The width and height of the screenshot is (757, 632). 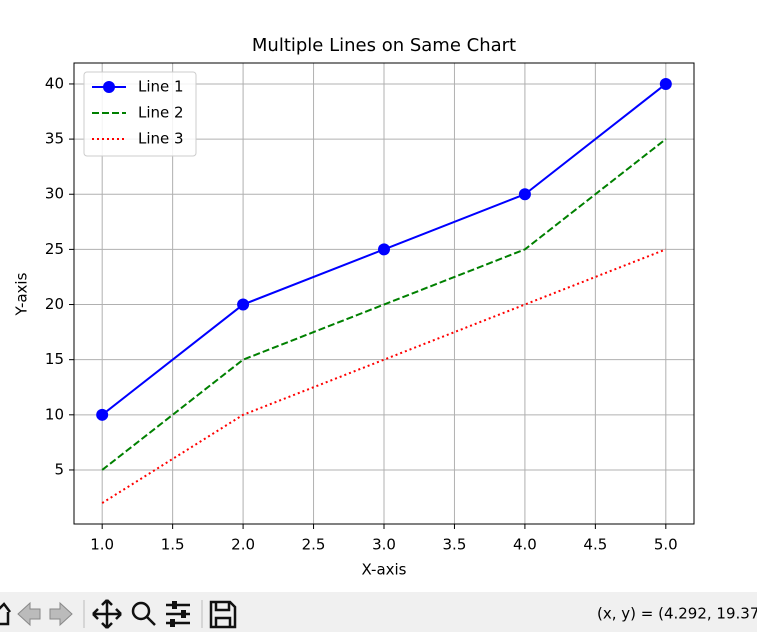 What do you see at coordinates (54, 83) in the screenshot?
I see `y-tick-label: 40` at bounding box center [54, 83].